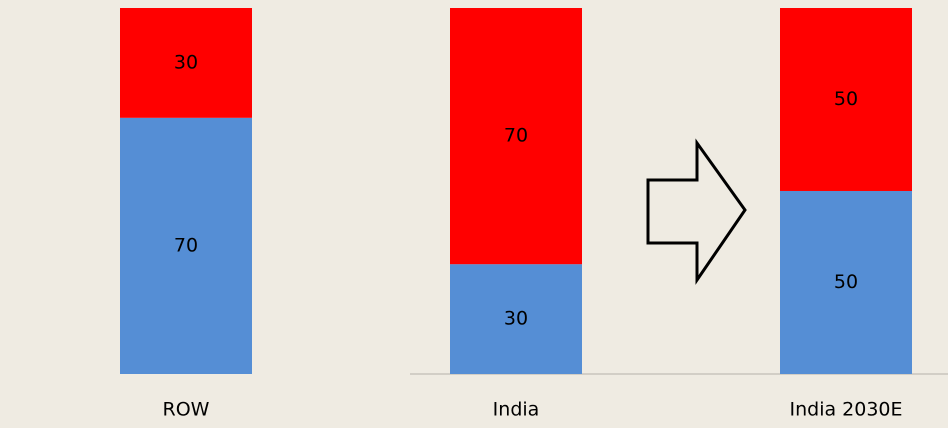 This screenshot has height=428, width=948. I want to click on arrow, so click(696, 211).